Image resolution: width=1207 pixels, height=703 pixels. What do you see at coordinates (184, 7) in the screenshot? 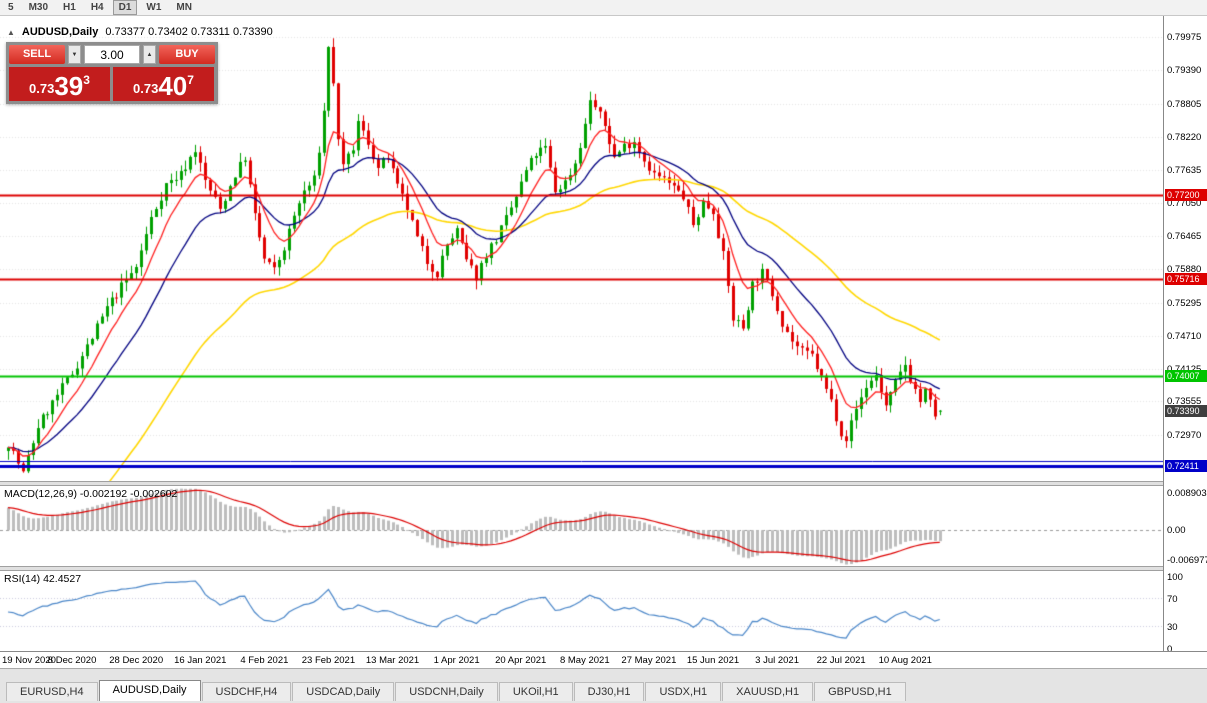
I see `timeframe-button-mn: MN` at bounding box center [184, 7].